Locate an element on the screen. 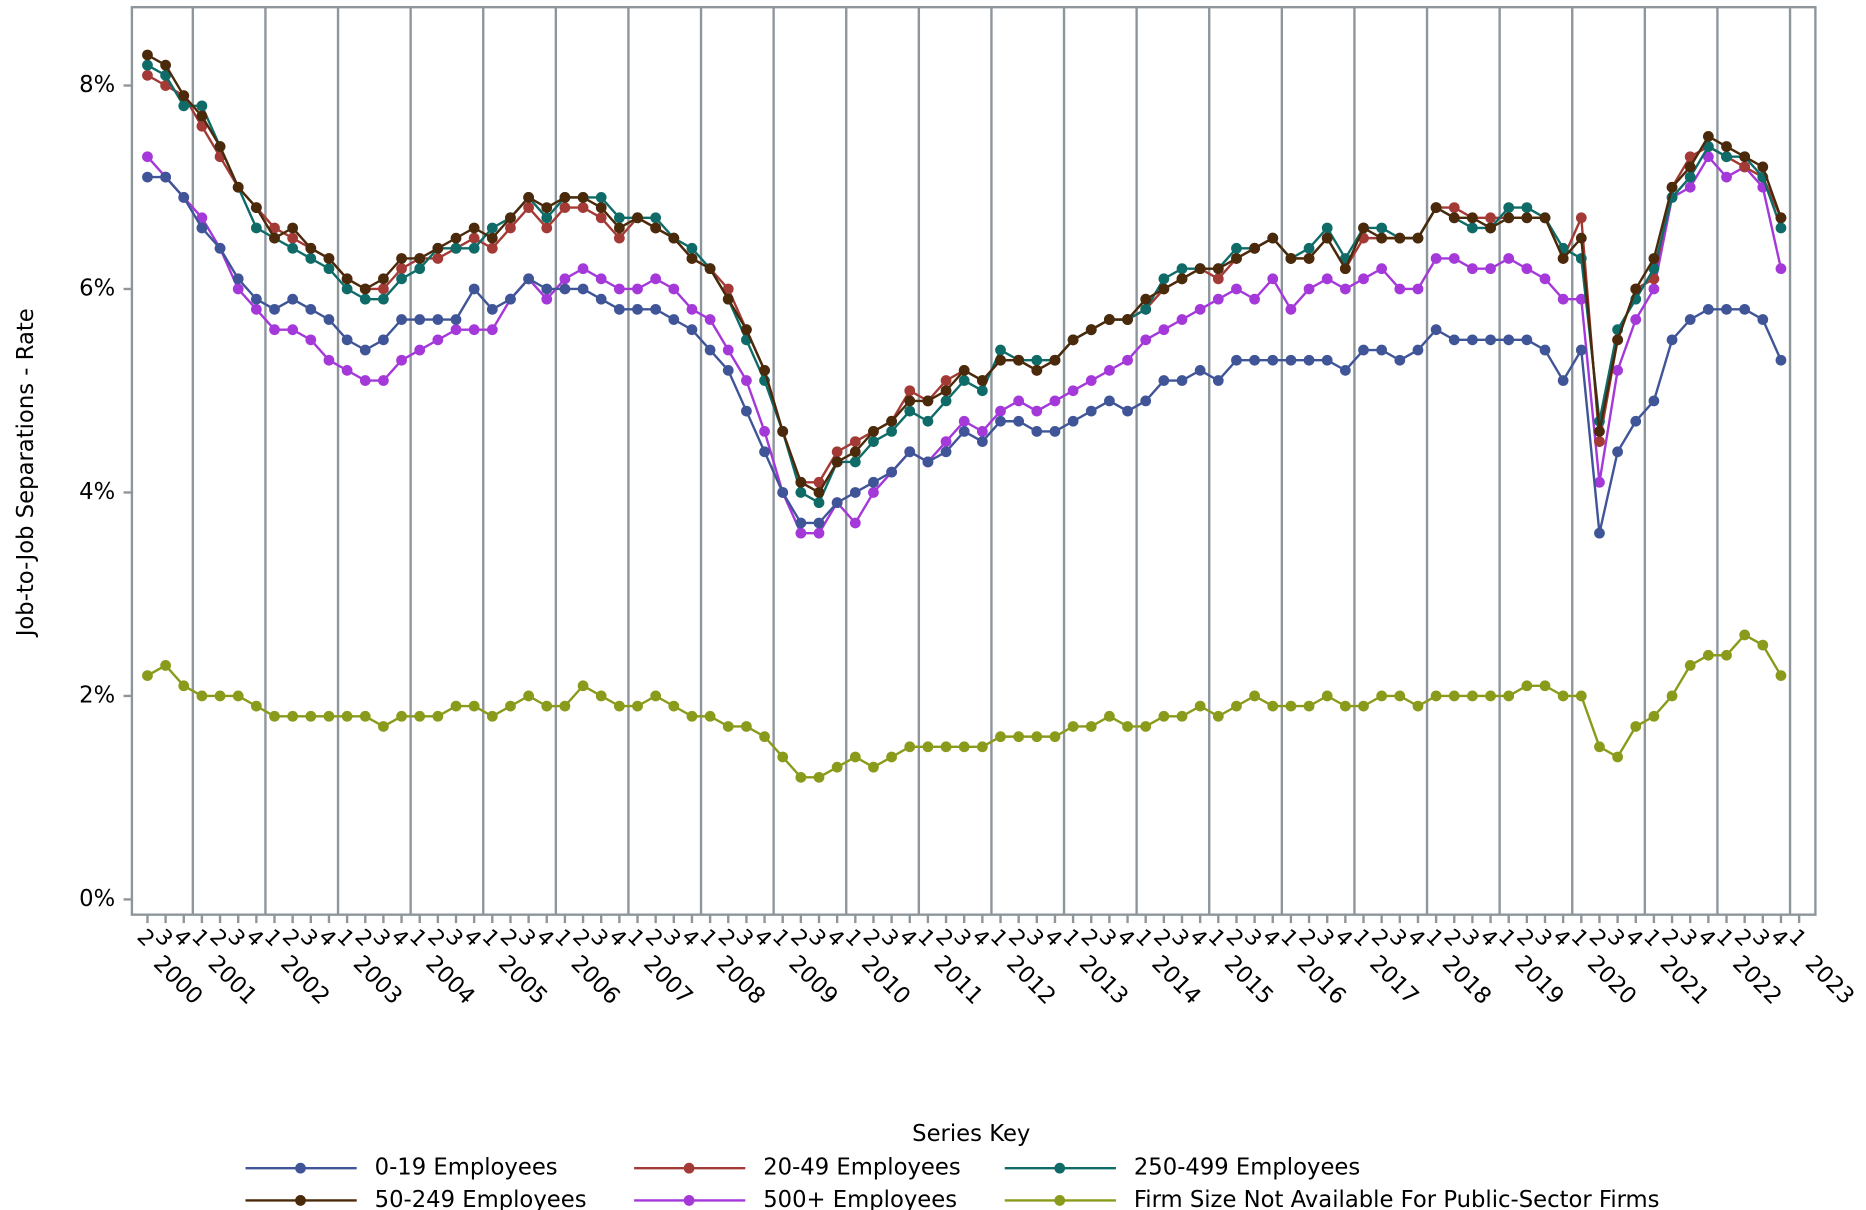 The height and width of the screenshot is (1210, 1866). legend-marker is located at coordinates (1060, 1168).